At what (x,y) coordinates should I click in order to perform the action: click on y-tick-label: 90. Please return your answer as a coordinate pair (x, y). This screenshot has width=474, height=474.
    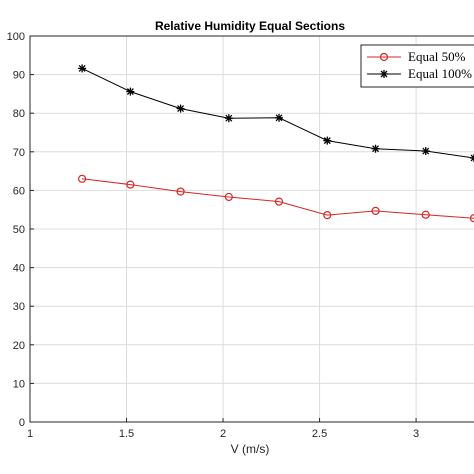
    Looking at the image, I should click on (19, 76).